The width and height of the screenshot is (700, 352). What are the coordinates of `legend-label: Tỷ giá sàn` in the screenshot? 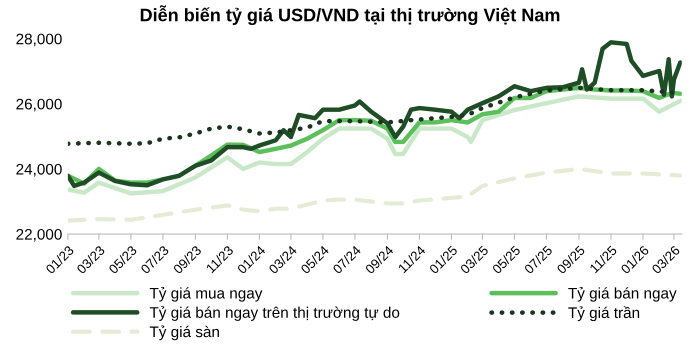 It's located at (184, 333).